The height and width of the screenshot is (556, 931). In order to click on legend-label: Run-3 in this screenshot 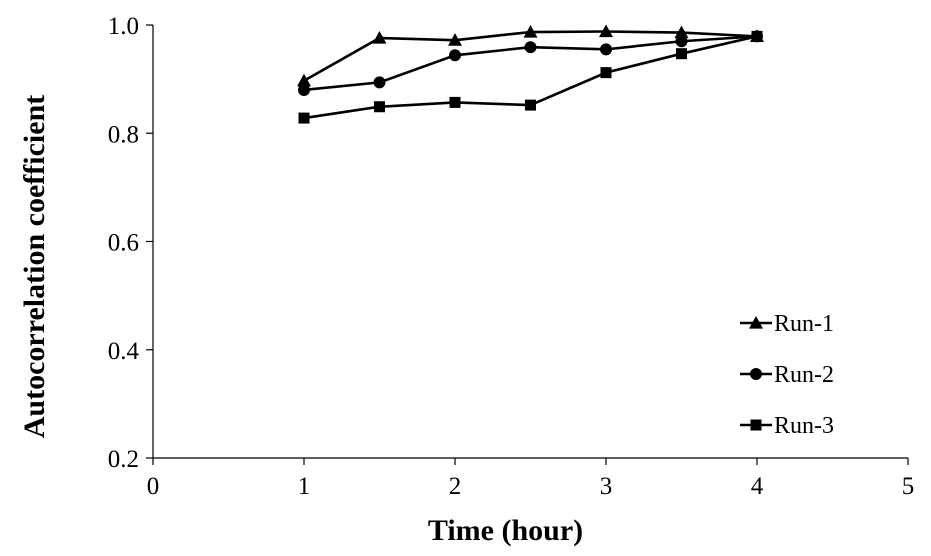, I will do `click(804, 426)`.